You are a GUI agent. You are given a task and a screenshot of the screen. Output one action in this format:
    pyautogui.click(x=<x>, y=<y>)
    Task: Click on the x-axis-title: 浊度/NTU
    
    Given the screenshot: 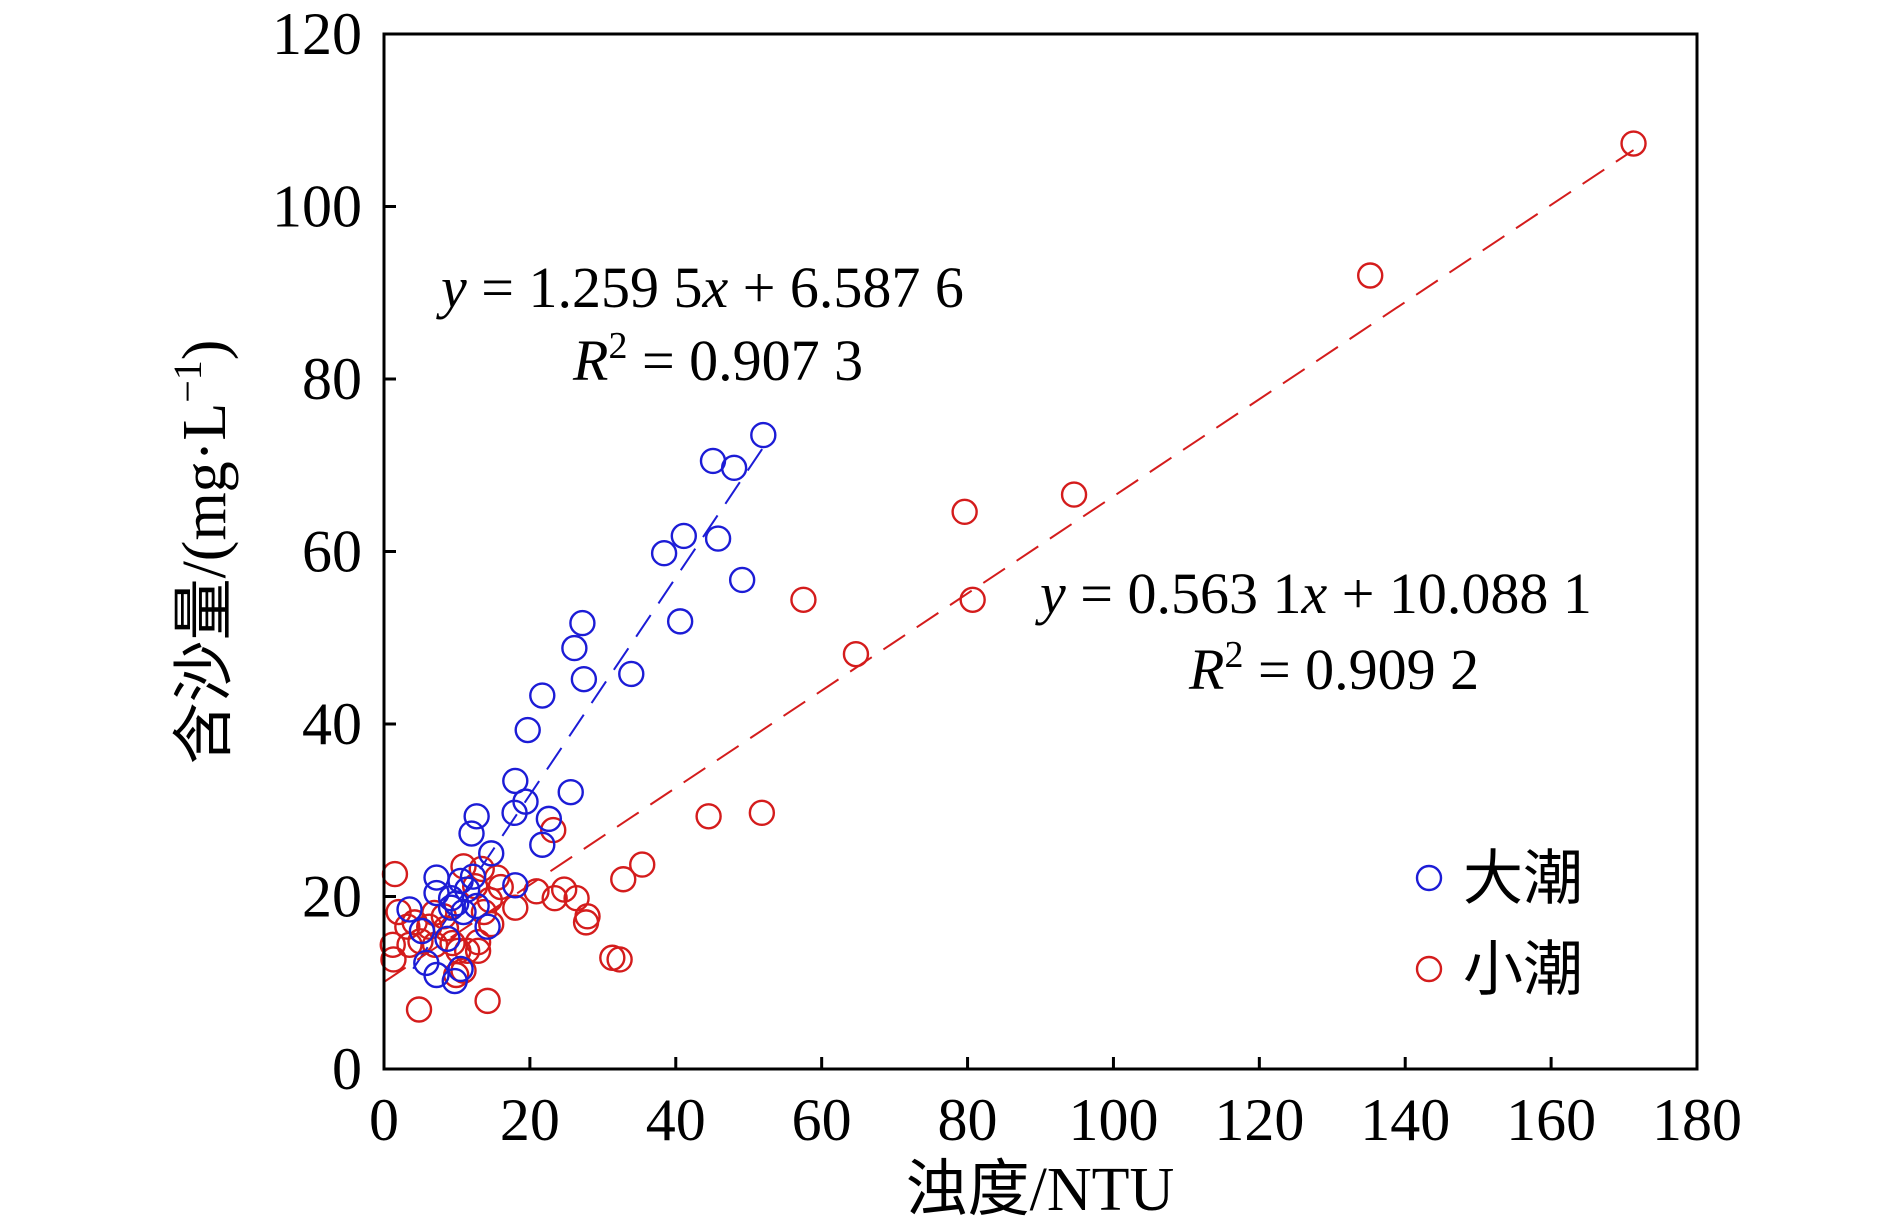 What is the action you would take?
    pyautogui.click(x=1040, y=1190)
    